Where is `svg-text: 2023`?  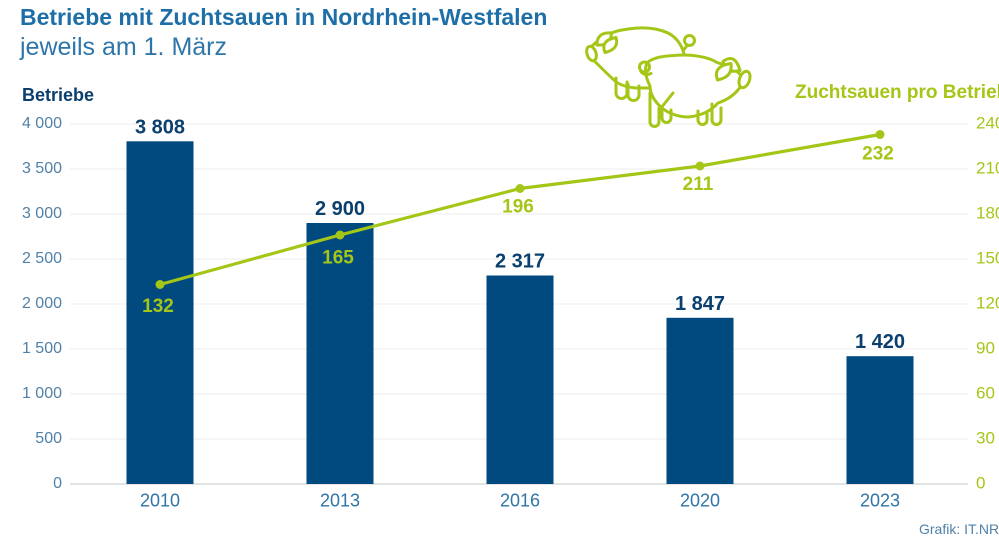 svg-text: 2023 is located at coordinates (880, 501).